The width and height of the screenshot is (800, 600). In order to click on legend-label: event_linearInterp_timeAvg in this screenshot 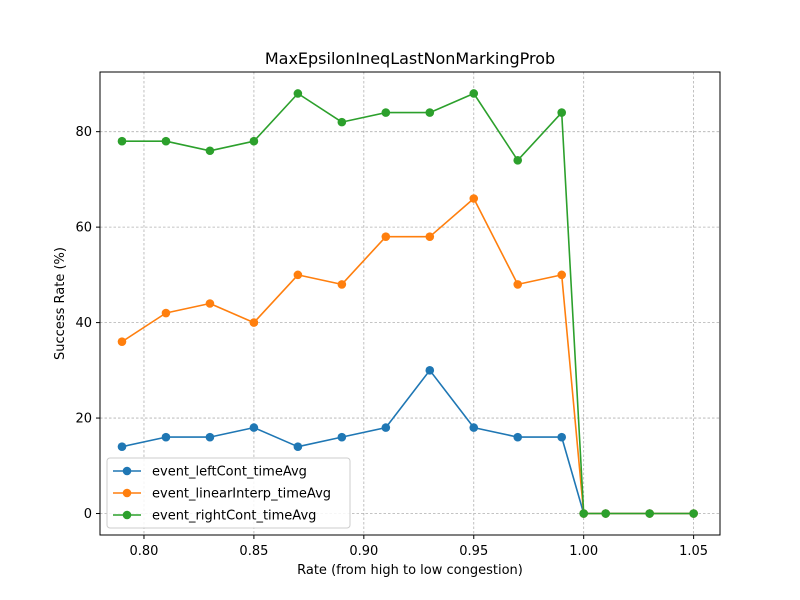, I will do `click(241, 494)`.